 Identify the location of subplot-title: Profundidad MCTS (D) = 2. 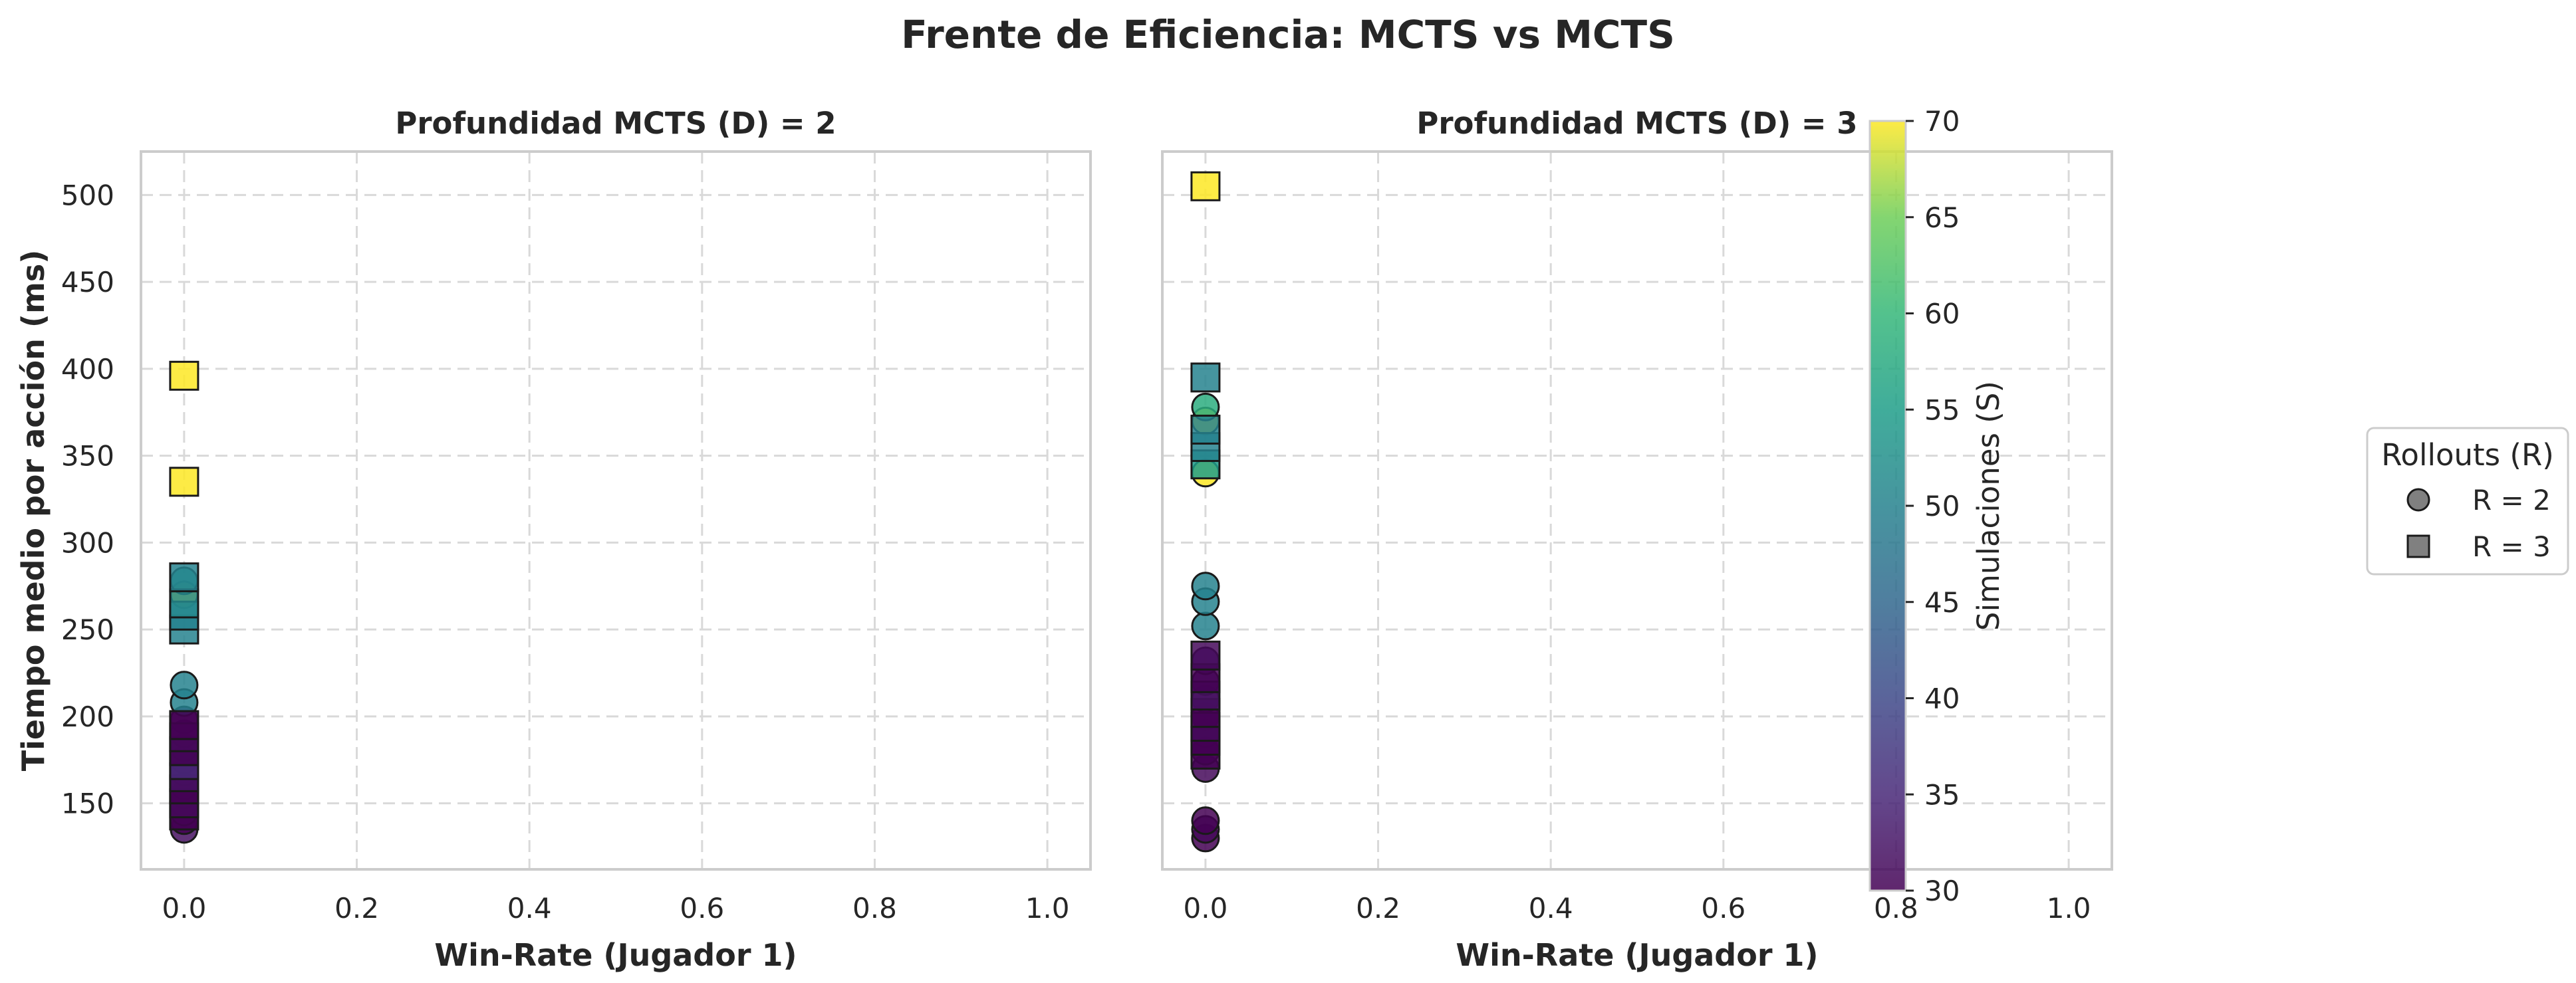
(615, 123).